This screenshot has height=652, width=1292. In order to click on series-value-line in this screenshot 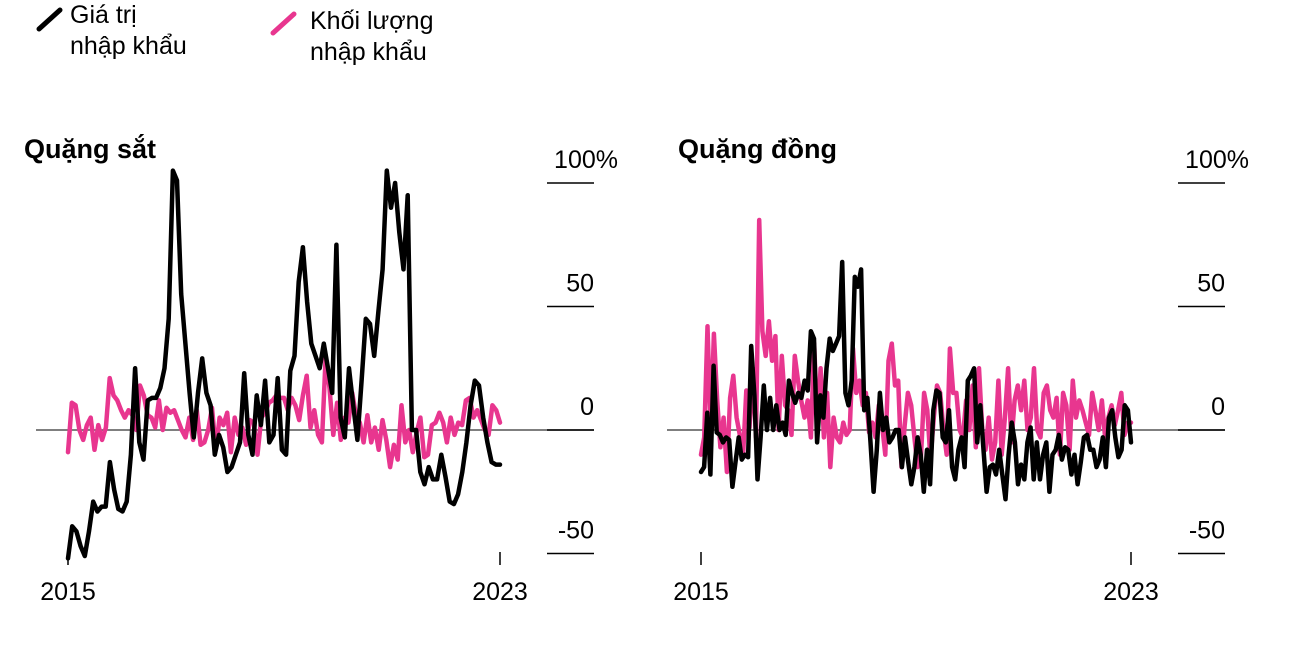, I will do `click(916, 380)`.